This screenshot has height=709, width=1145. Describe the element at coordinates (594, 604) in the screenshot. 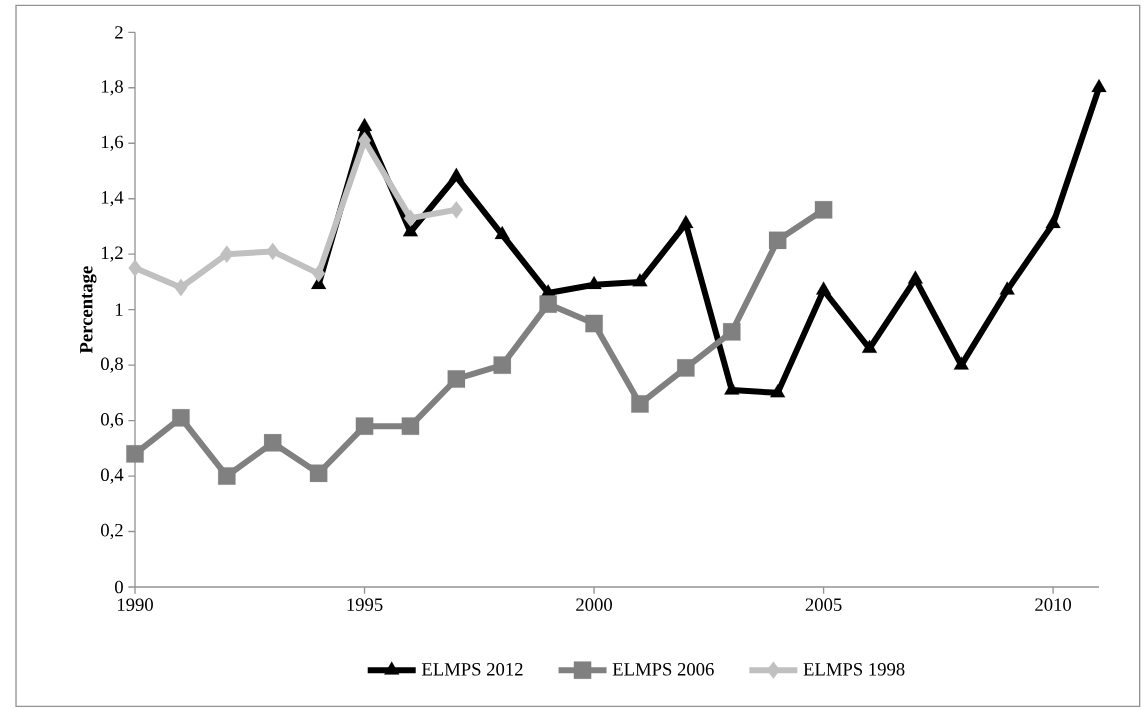

I see `x-tick-label: 2000` at that location.